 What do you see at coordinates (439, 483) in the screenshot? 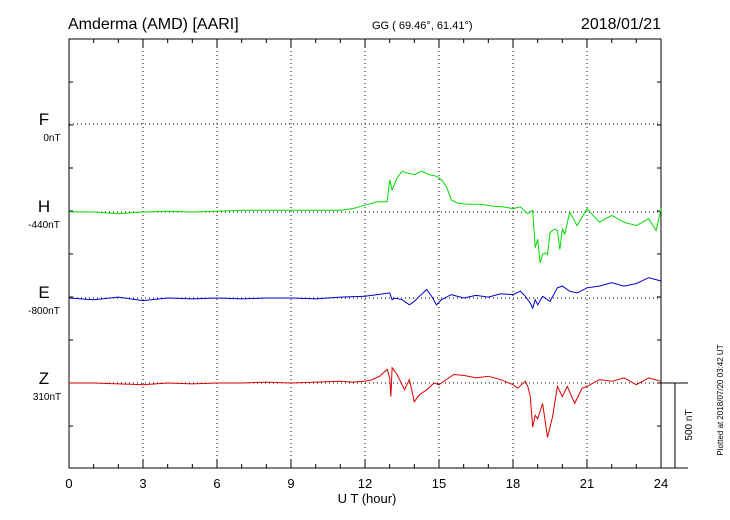
I see `x-tick-label: 15` at bounding box center [439, 483].